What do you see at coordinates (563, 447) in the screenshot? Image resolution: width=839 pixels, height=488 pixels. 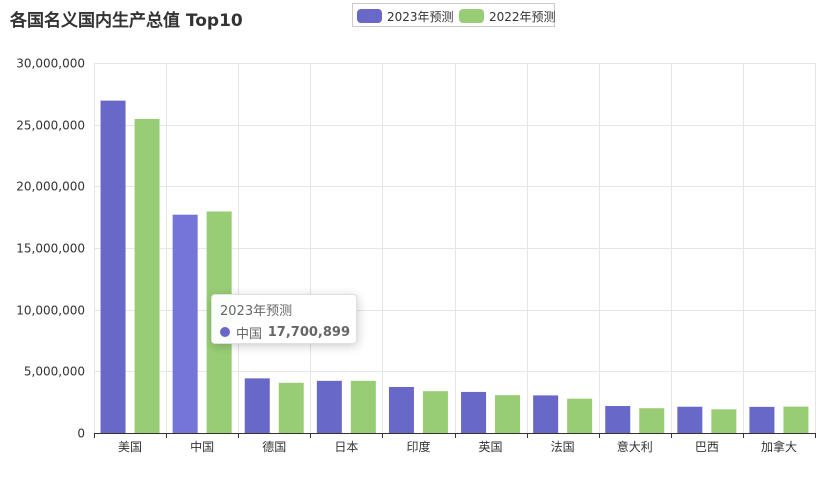 I see `x-tick-label: 法国` at bounding box center [563, 447].